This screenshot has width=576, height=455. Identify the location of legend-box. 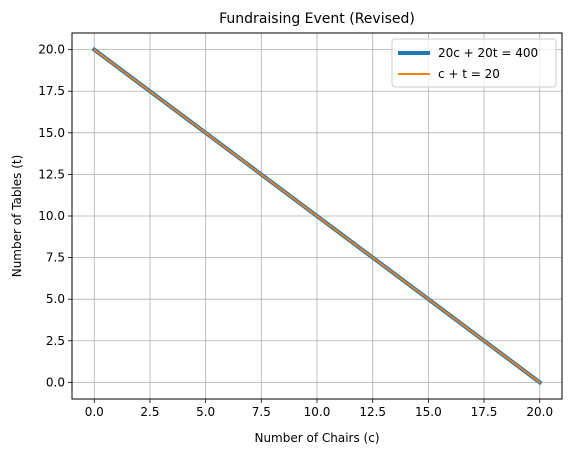
(474, 63).